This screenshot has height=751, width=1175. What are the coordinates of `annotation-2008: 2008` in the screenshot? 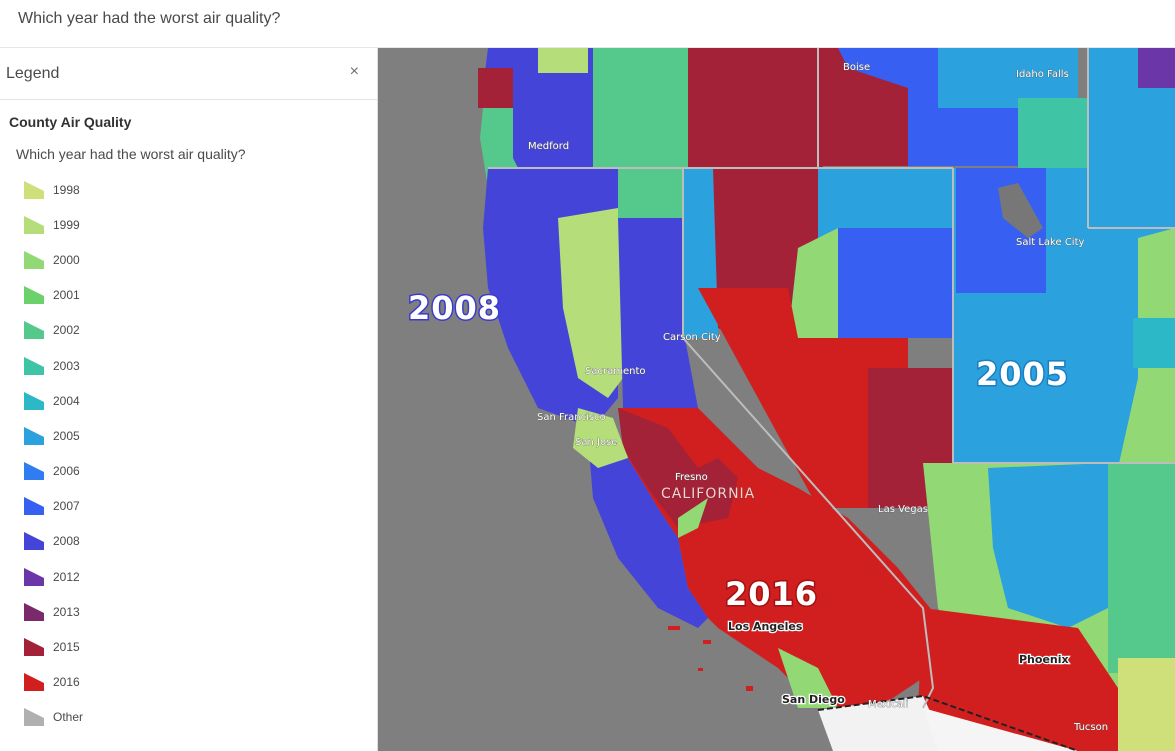 It's located at (454, 308).